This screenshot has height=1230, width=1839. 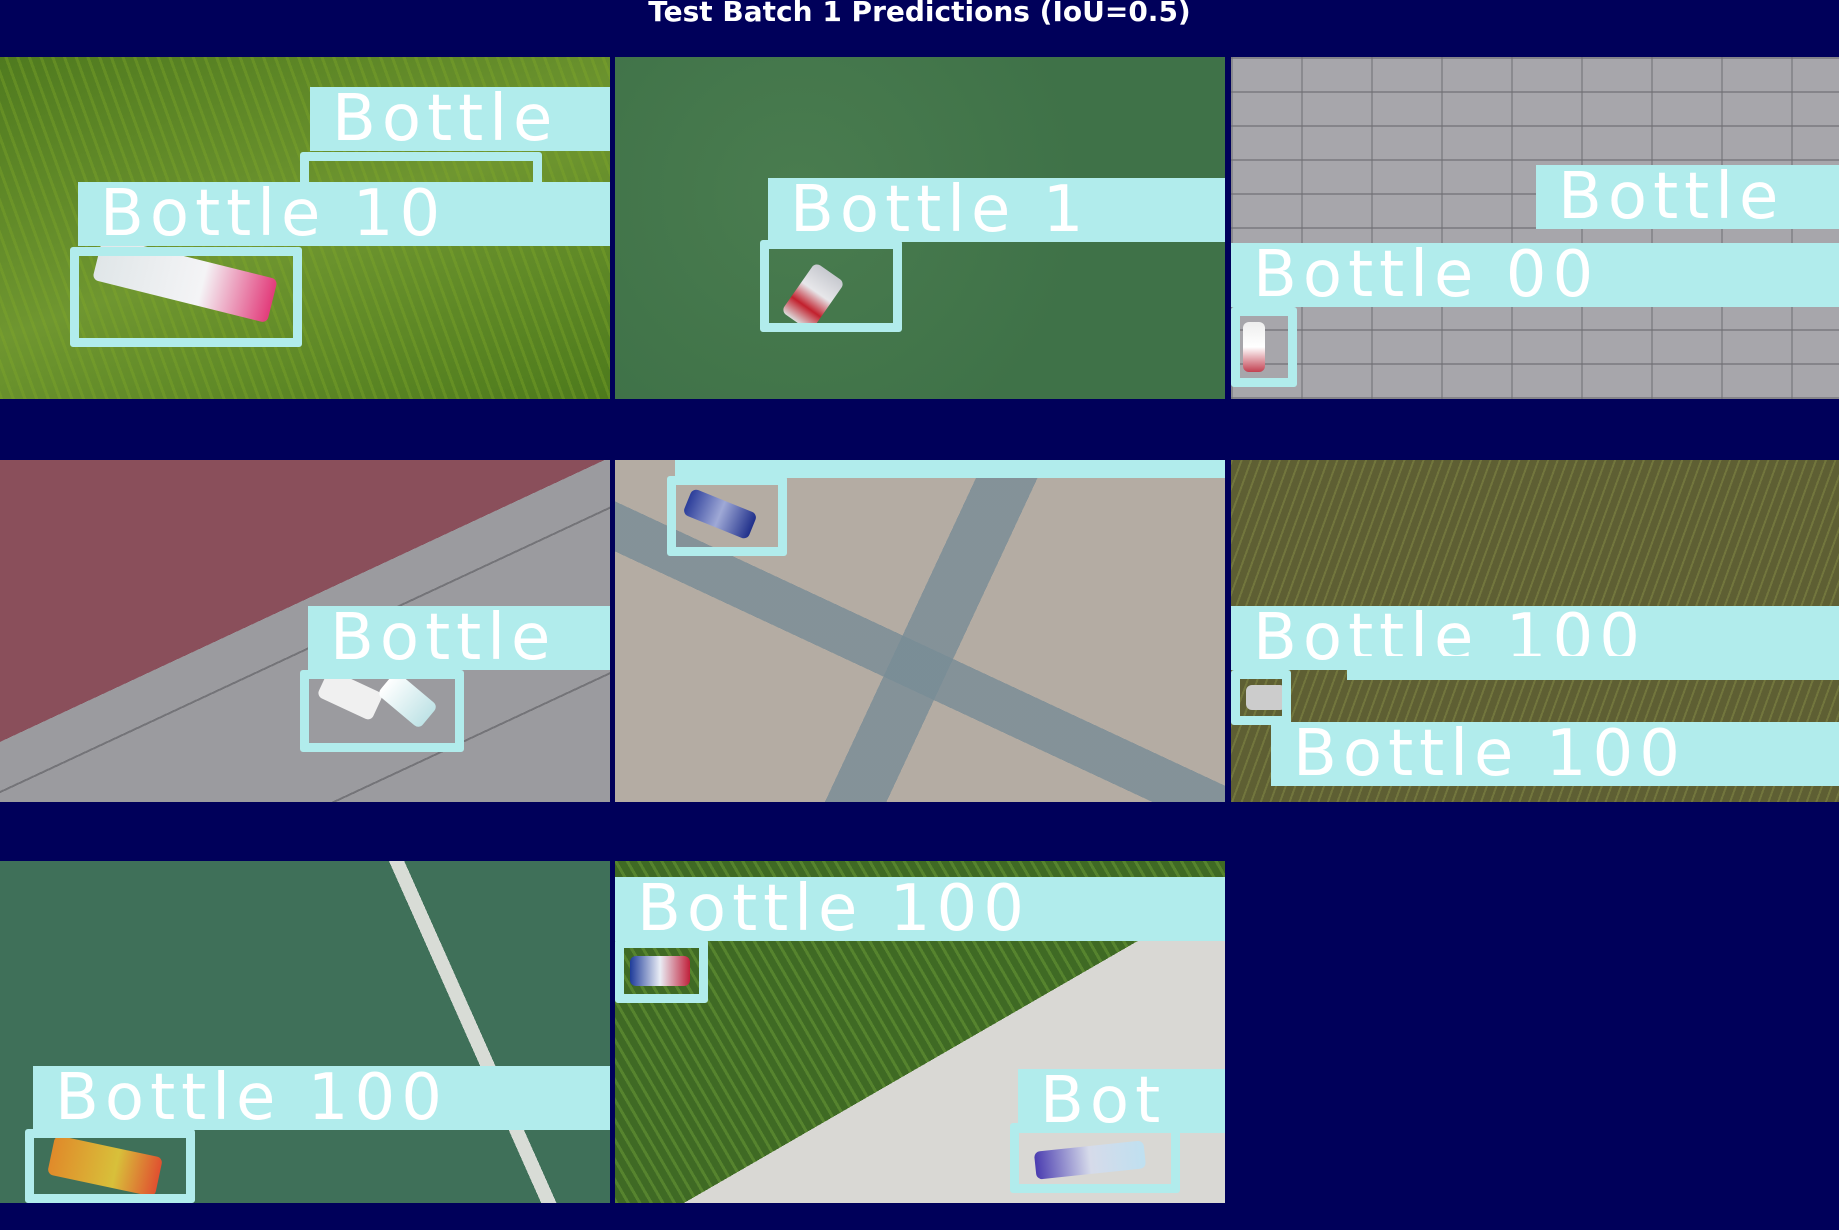 I want to click on prediction-tile: Bottle 100, so click(x=305, y=1032).